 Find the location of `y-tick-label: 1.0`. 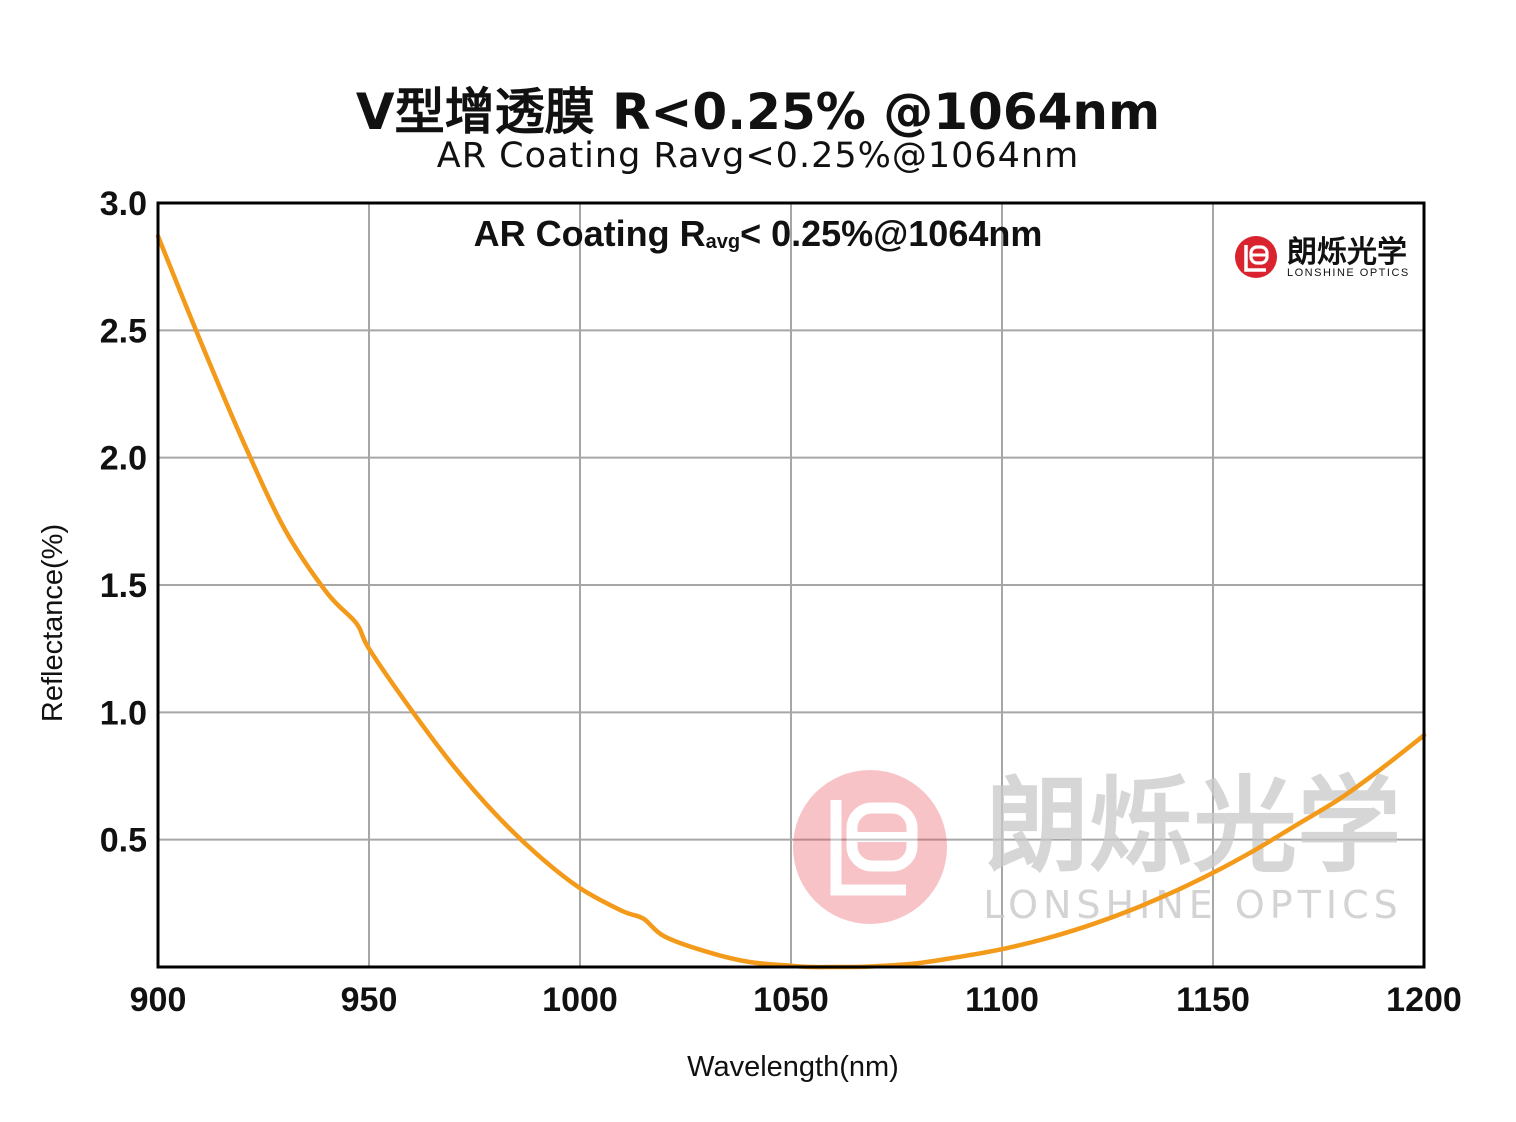

y-tick-label: 1.0 is located at coordinates (123, 713).